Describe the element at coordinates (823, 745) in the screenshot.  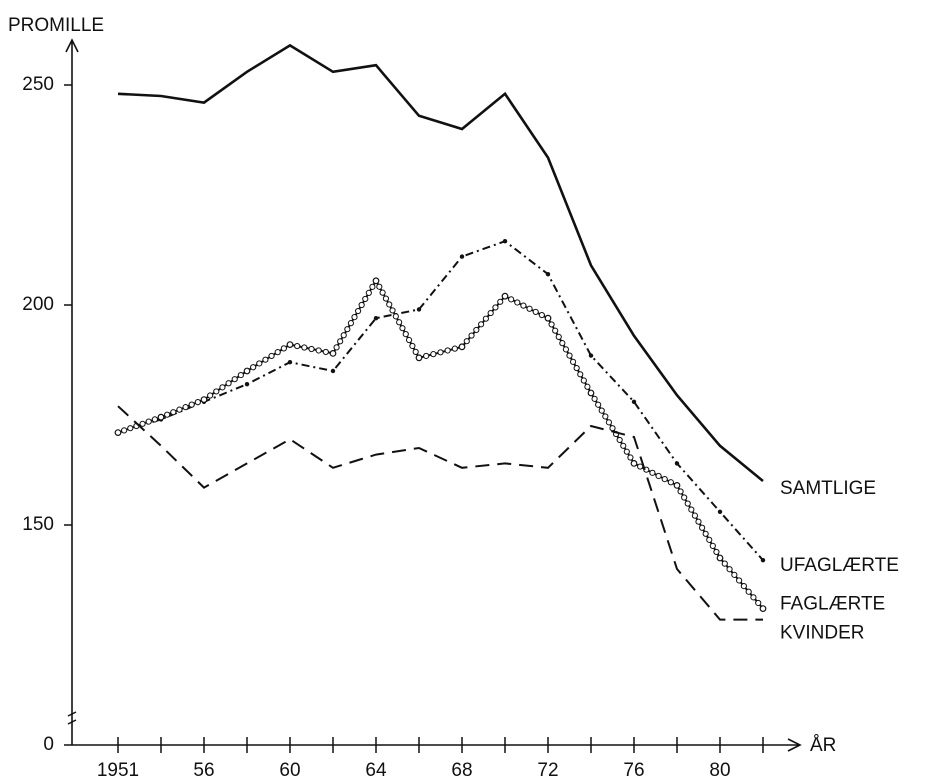
I see `x-axis-label: ÅR` at that location.